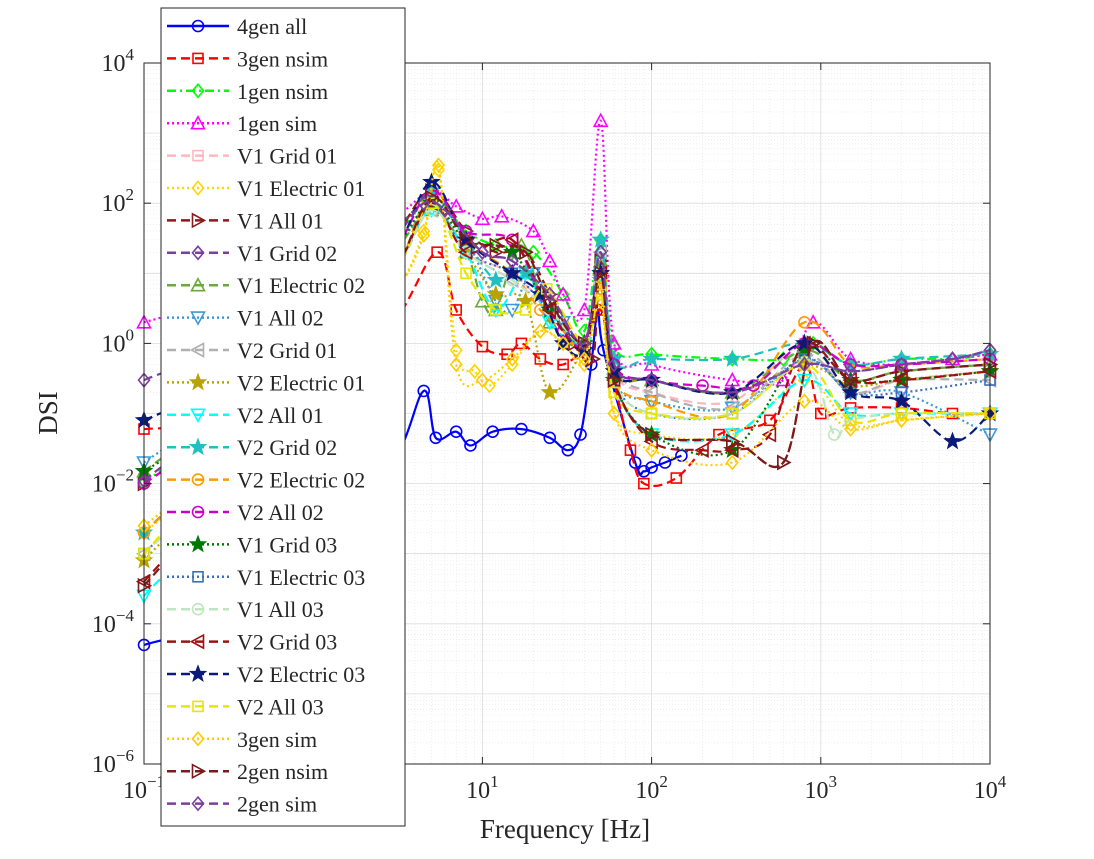 This screenshot has width=1094, height=859. I want to click on legend-item: V2 All 01, so click(245, 415).